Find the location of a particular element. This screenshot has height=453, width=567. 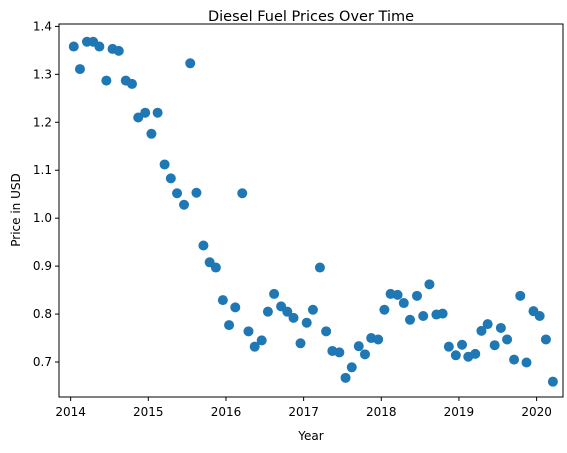

y-tick-label: 0.7 is located at coordinates (42, 362).